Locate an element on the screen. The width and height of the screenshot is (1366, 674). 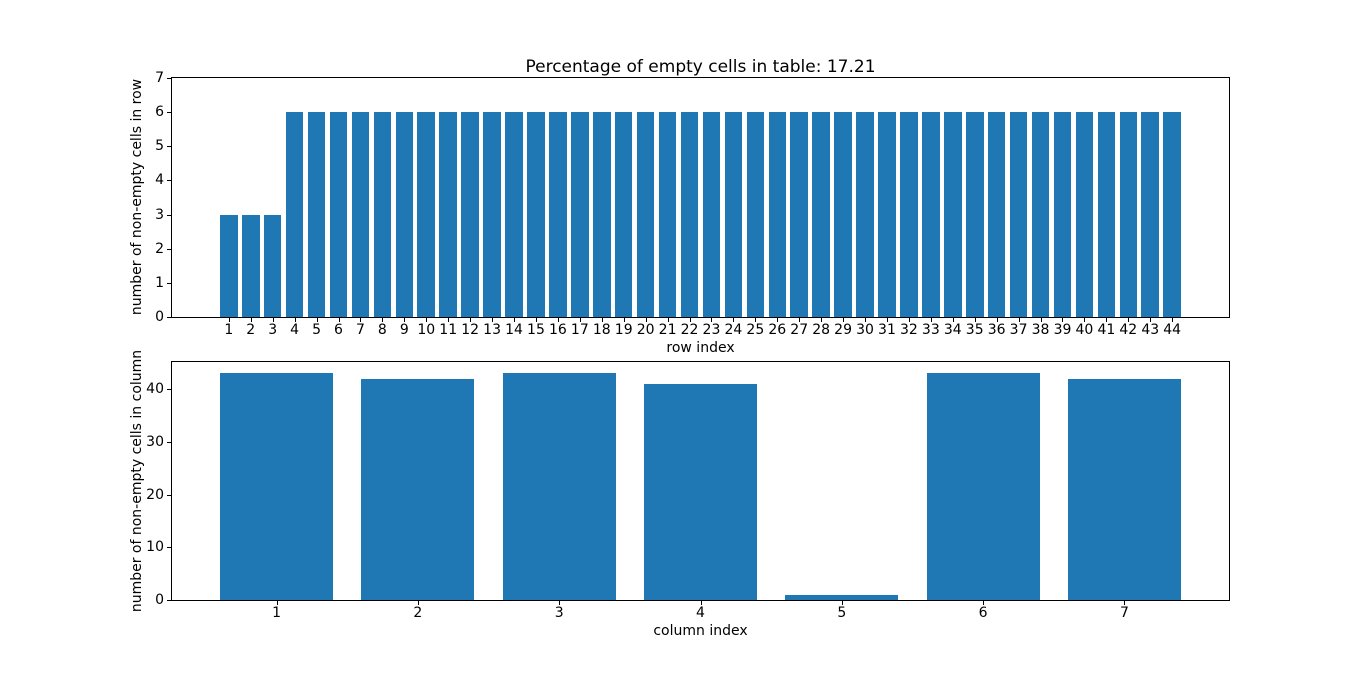
y-tick-label: 1 is located at coordinates (159, 282).